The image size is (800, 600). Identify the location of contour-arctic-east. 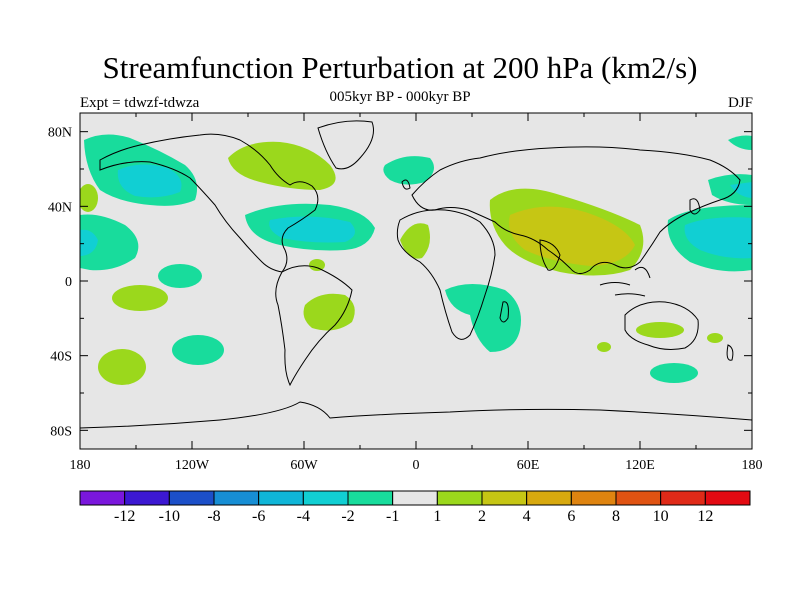
(740, 142).